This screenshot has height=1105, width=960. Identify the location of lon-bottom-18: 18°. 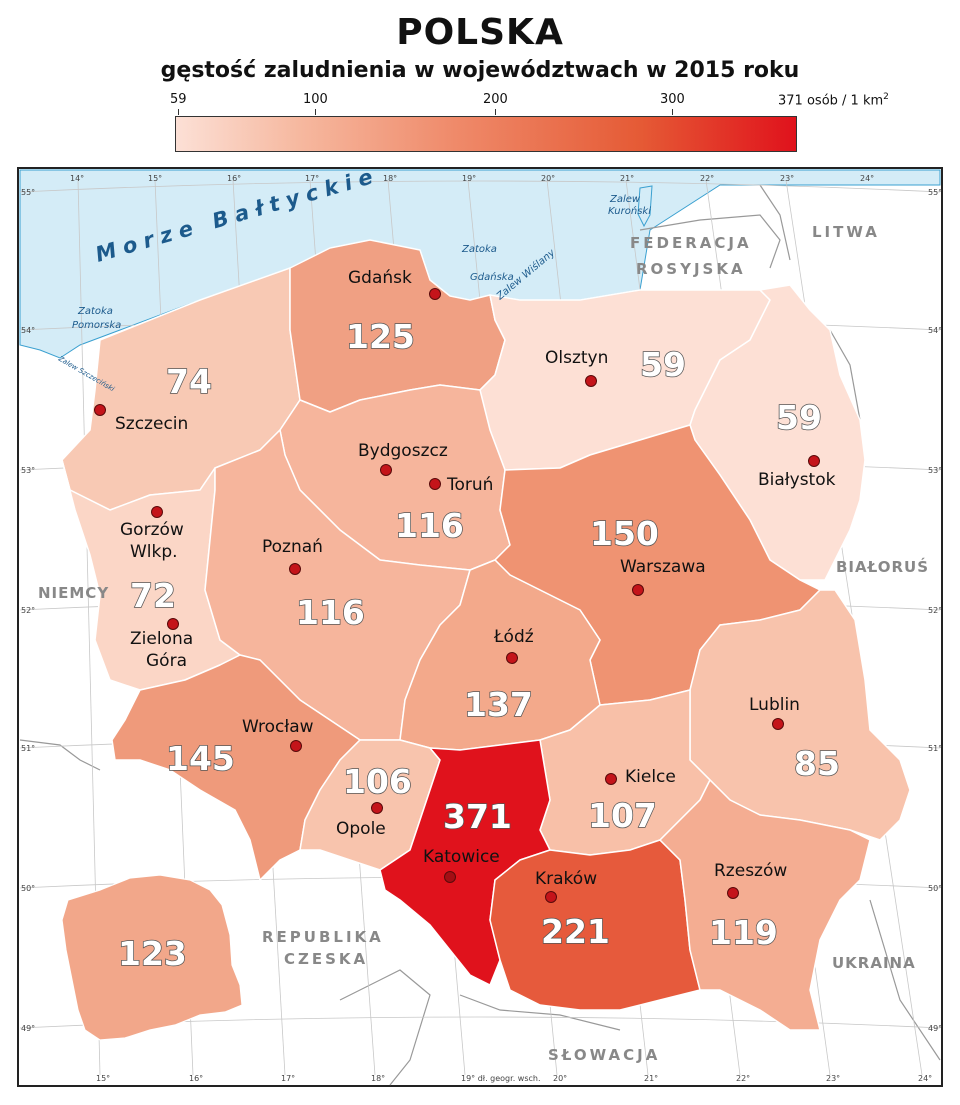
(378, 1078).